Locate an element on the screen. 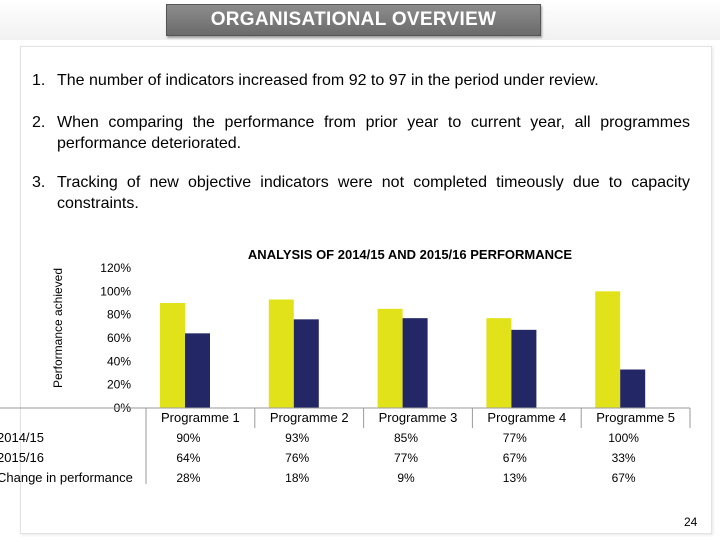 The height and width of the screenshot is (540, 720). category-label: Programme 5 is located at coordinates (635, 417).